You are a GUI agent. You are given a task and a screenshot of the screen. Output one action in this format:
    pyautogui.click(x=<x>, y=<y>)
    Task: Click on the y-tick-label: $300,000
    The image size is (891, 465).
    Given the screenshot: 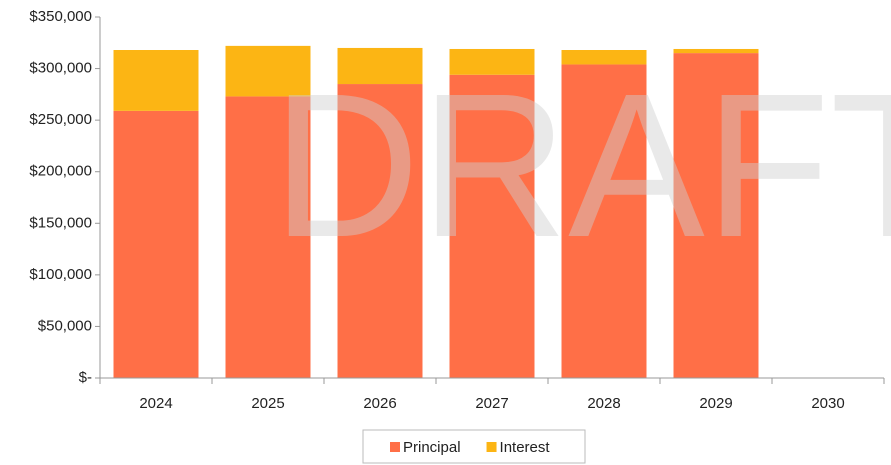 What is the action you would take?
    pyautogui.click(x=60, y=68)
    